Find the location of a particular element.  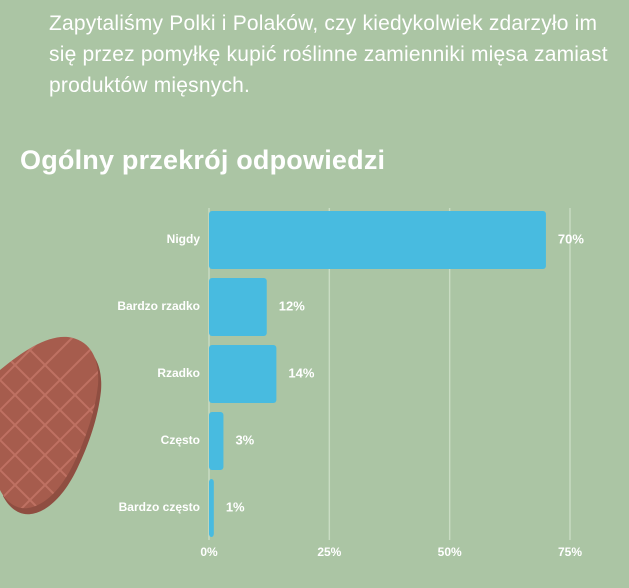

category-label-3: Często is located at coordinates (180, 440).